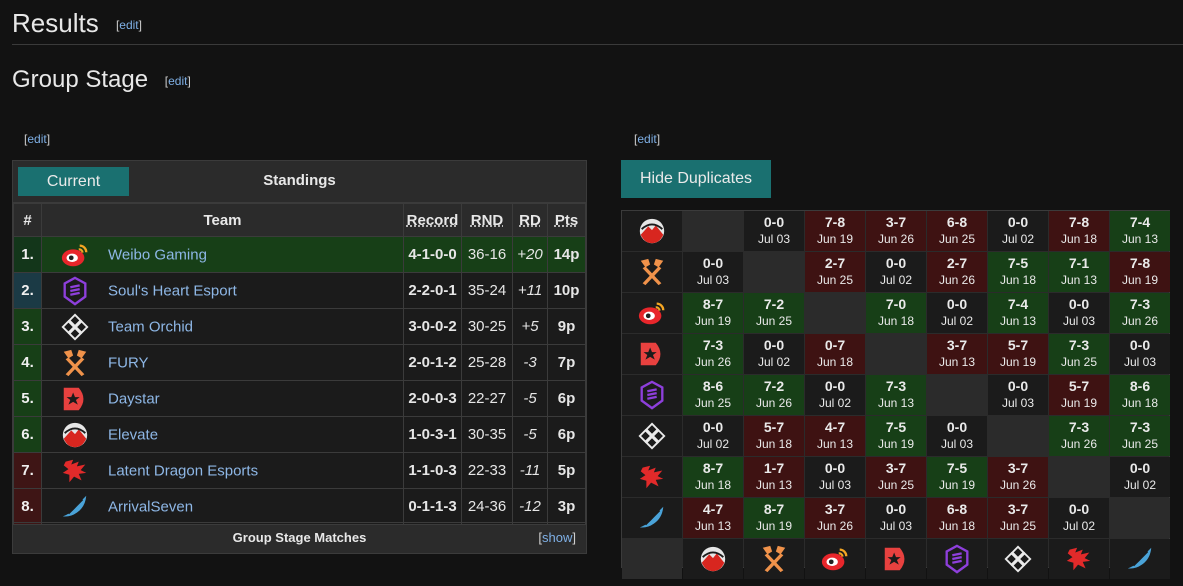  Describe the element at coordinates (1018, 313) in the screenshot. I see `crosstable-cell: 7-4 Jun 13` at that location.